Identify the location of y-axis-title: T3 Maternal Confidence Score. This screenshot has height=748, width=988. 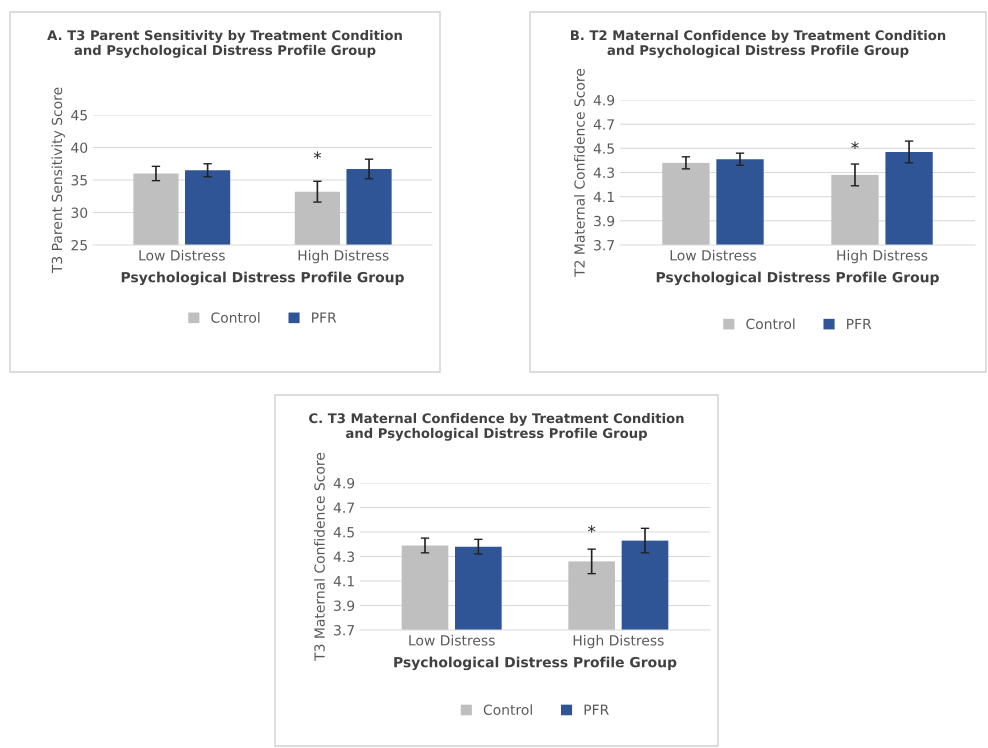
(319, 556).